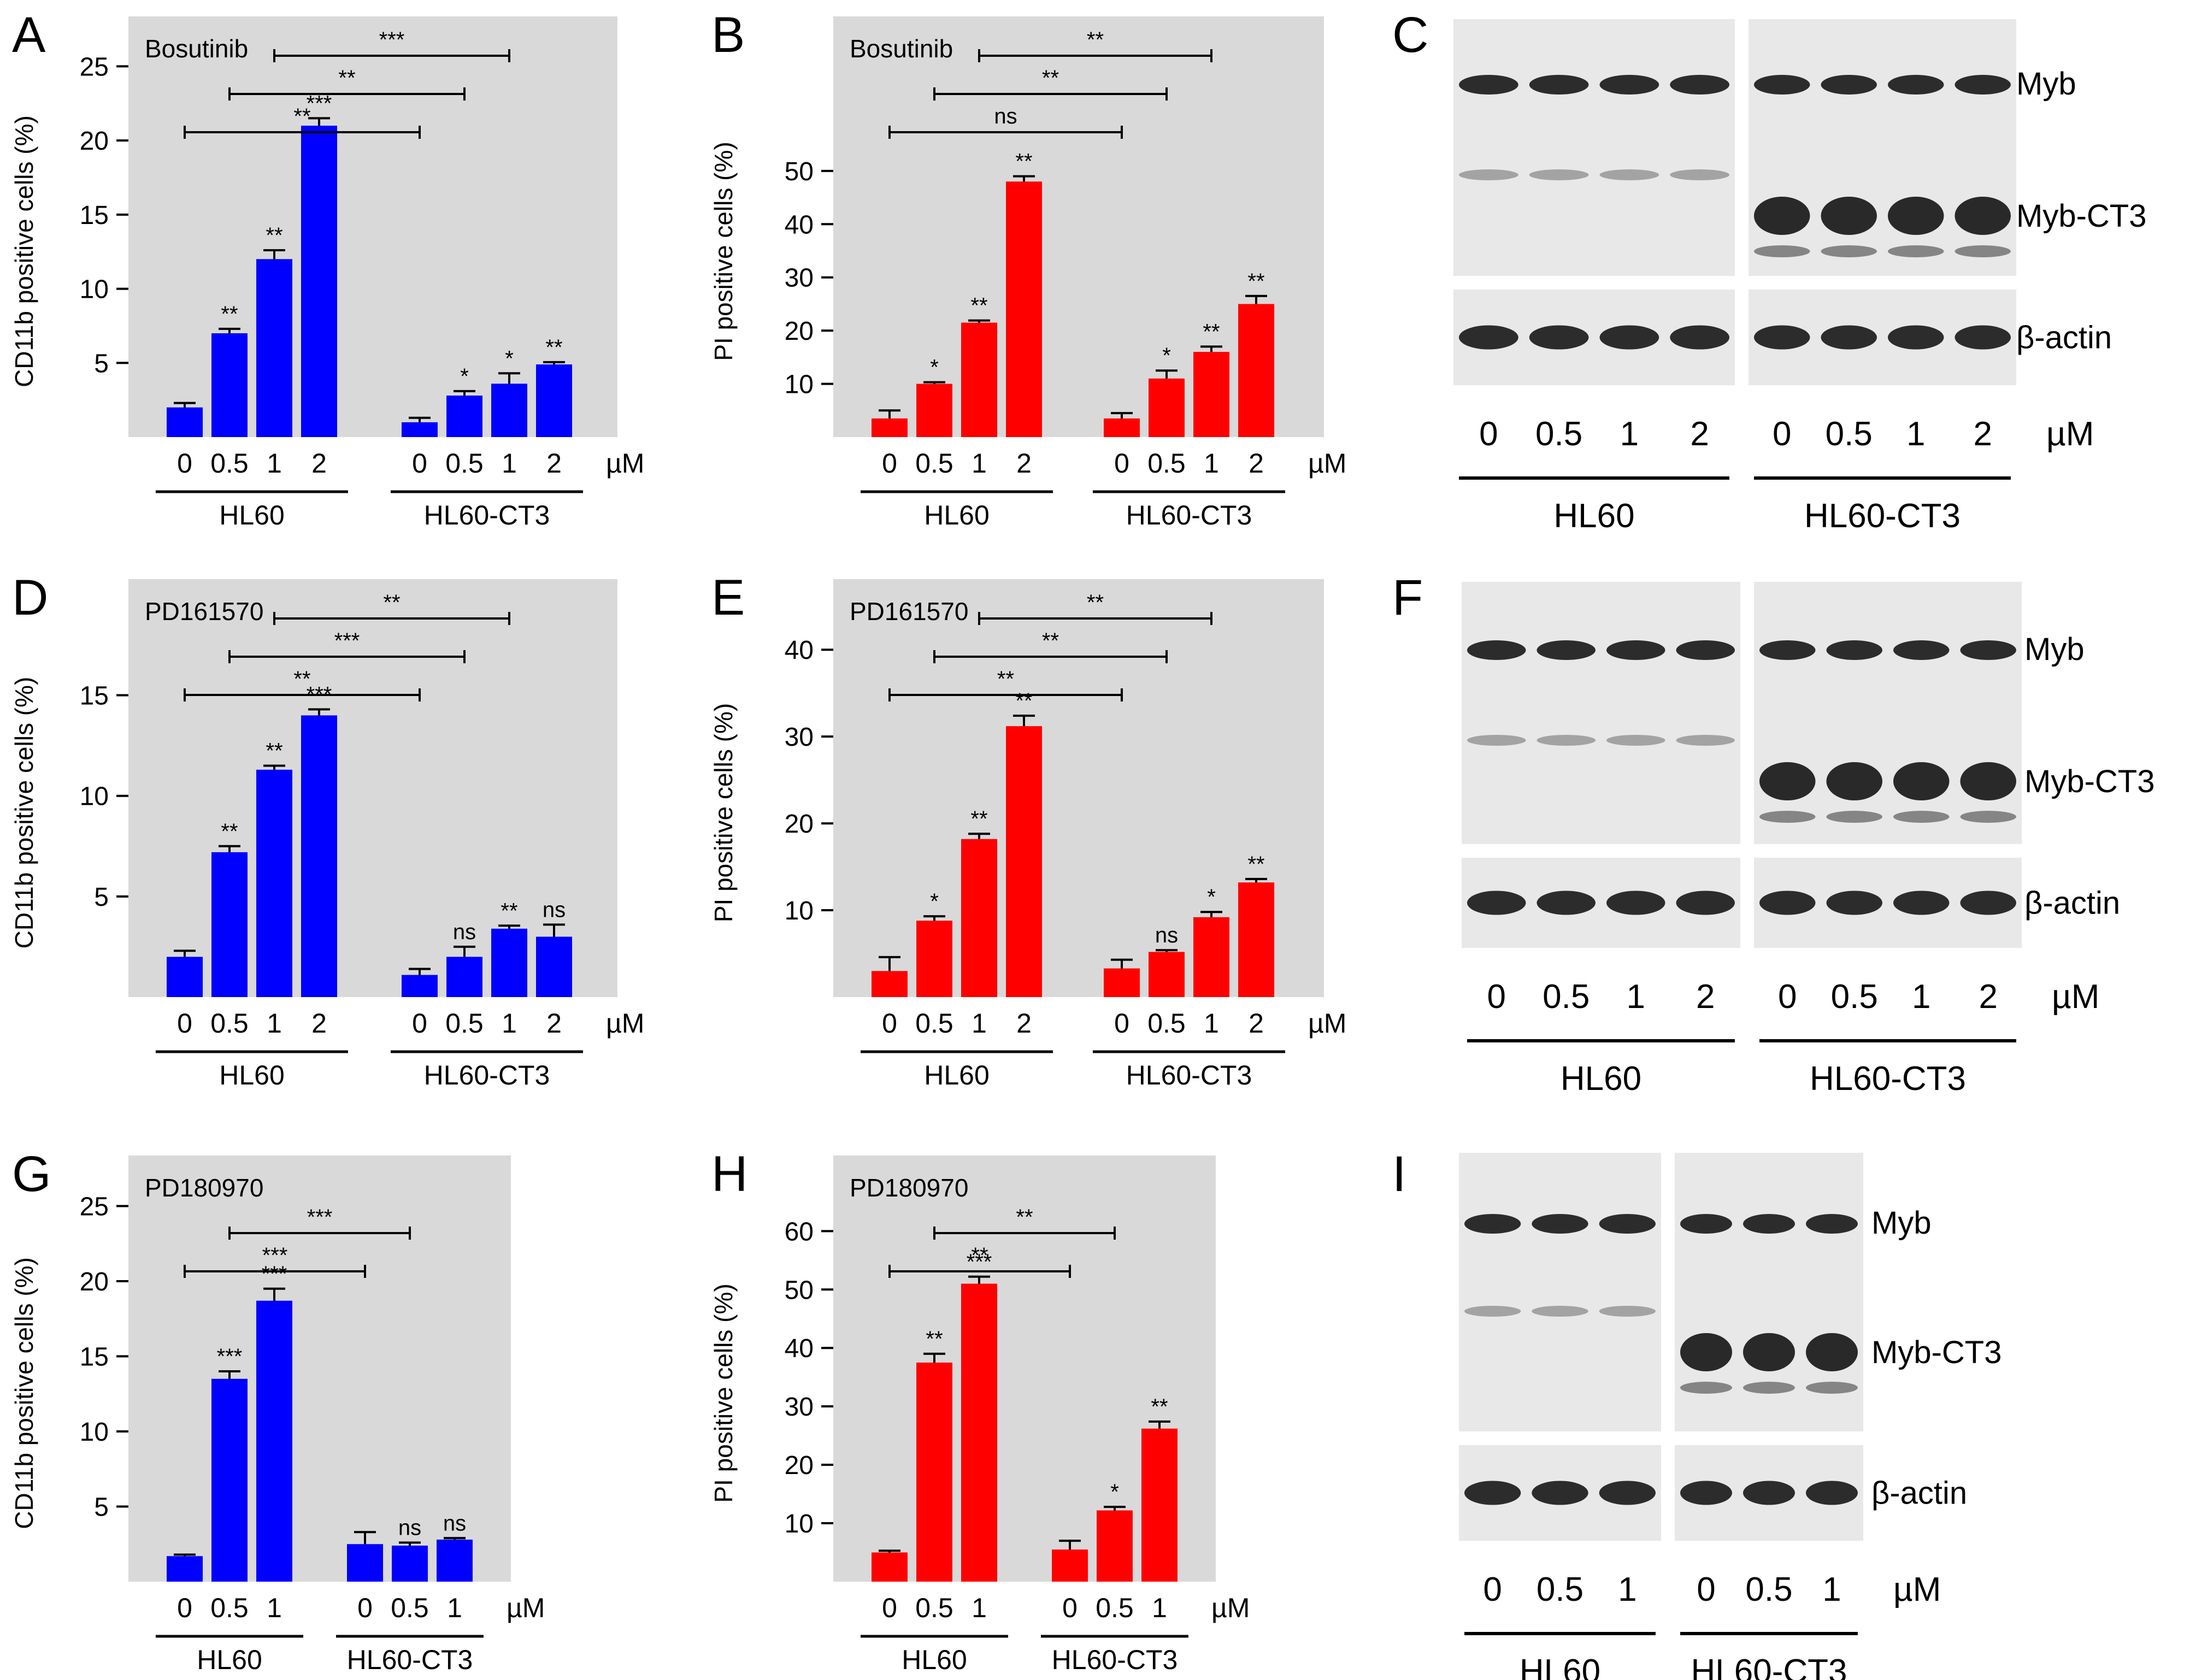 The image size is (2190, 1680). Describe the element at coordinates (1159, 1407) in the screenshot. I see `chart-h-significance: **` at that location.